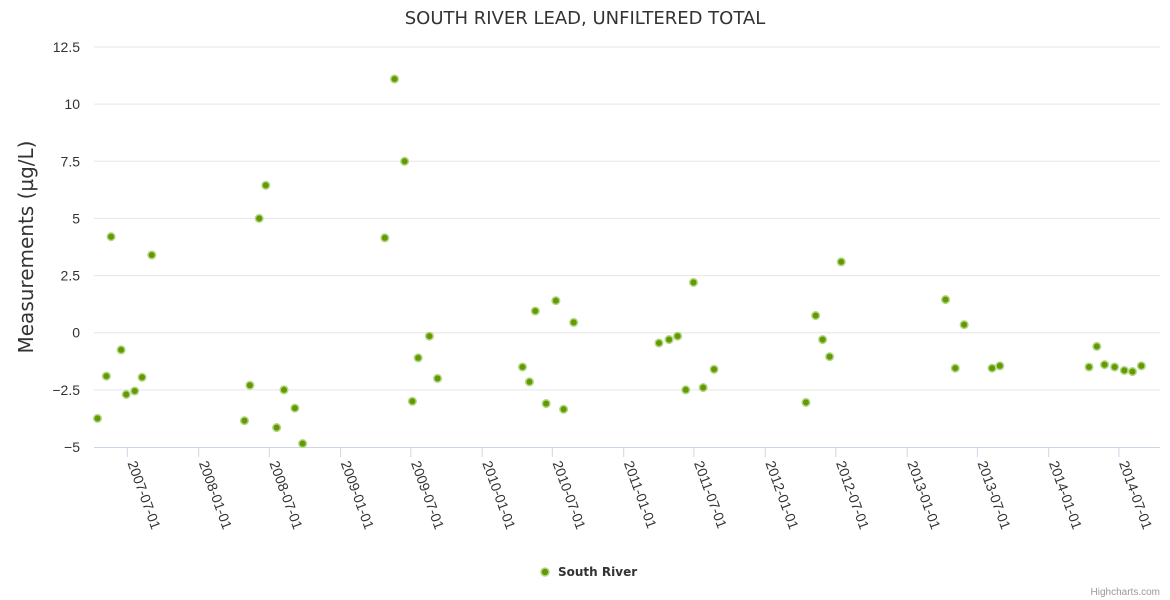 The height and width of the screenshot is (600, 1170). I want to click on y-tick-label: 5, so click(76, 218).